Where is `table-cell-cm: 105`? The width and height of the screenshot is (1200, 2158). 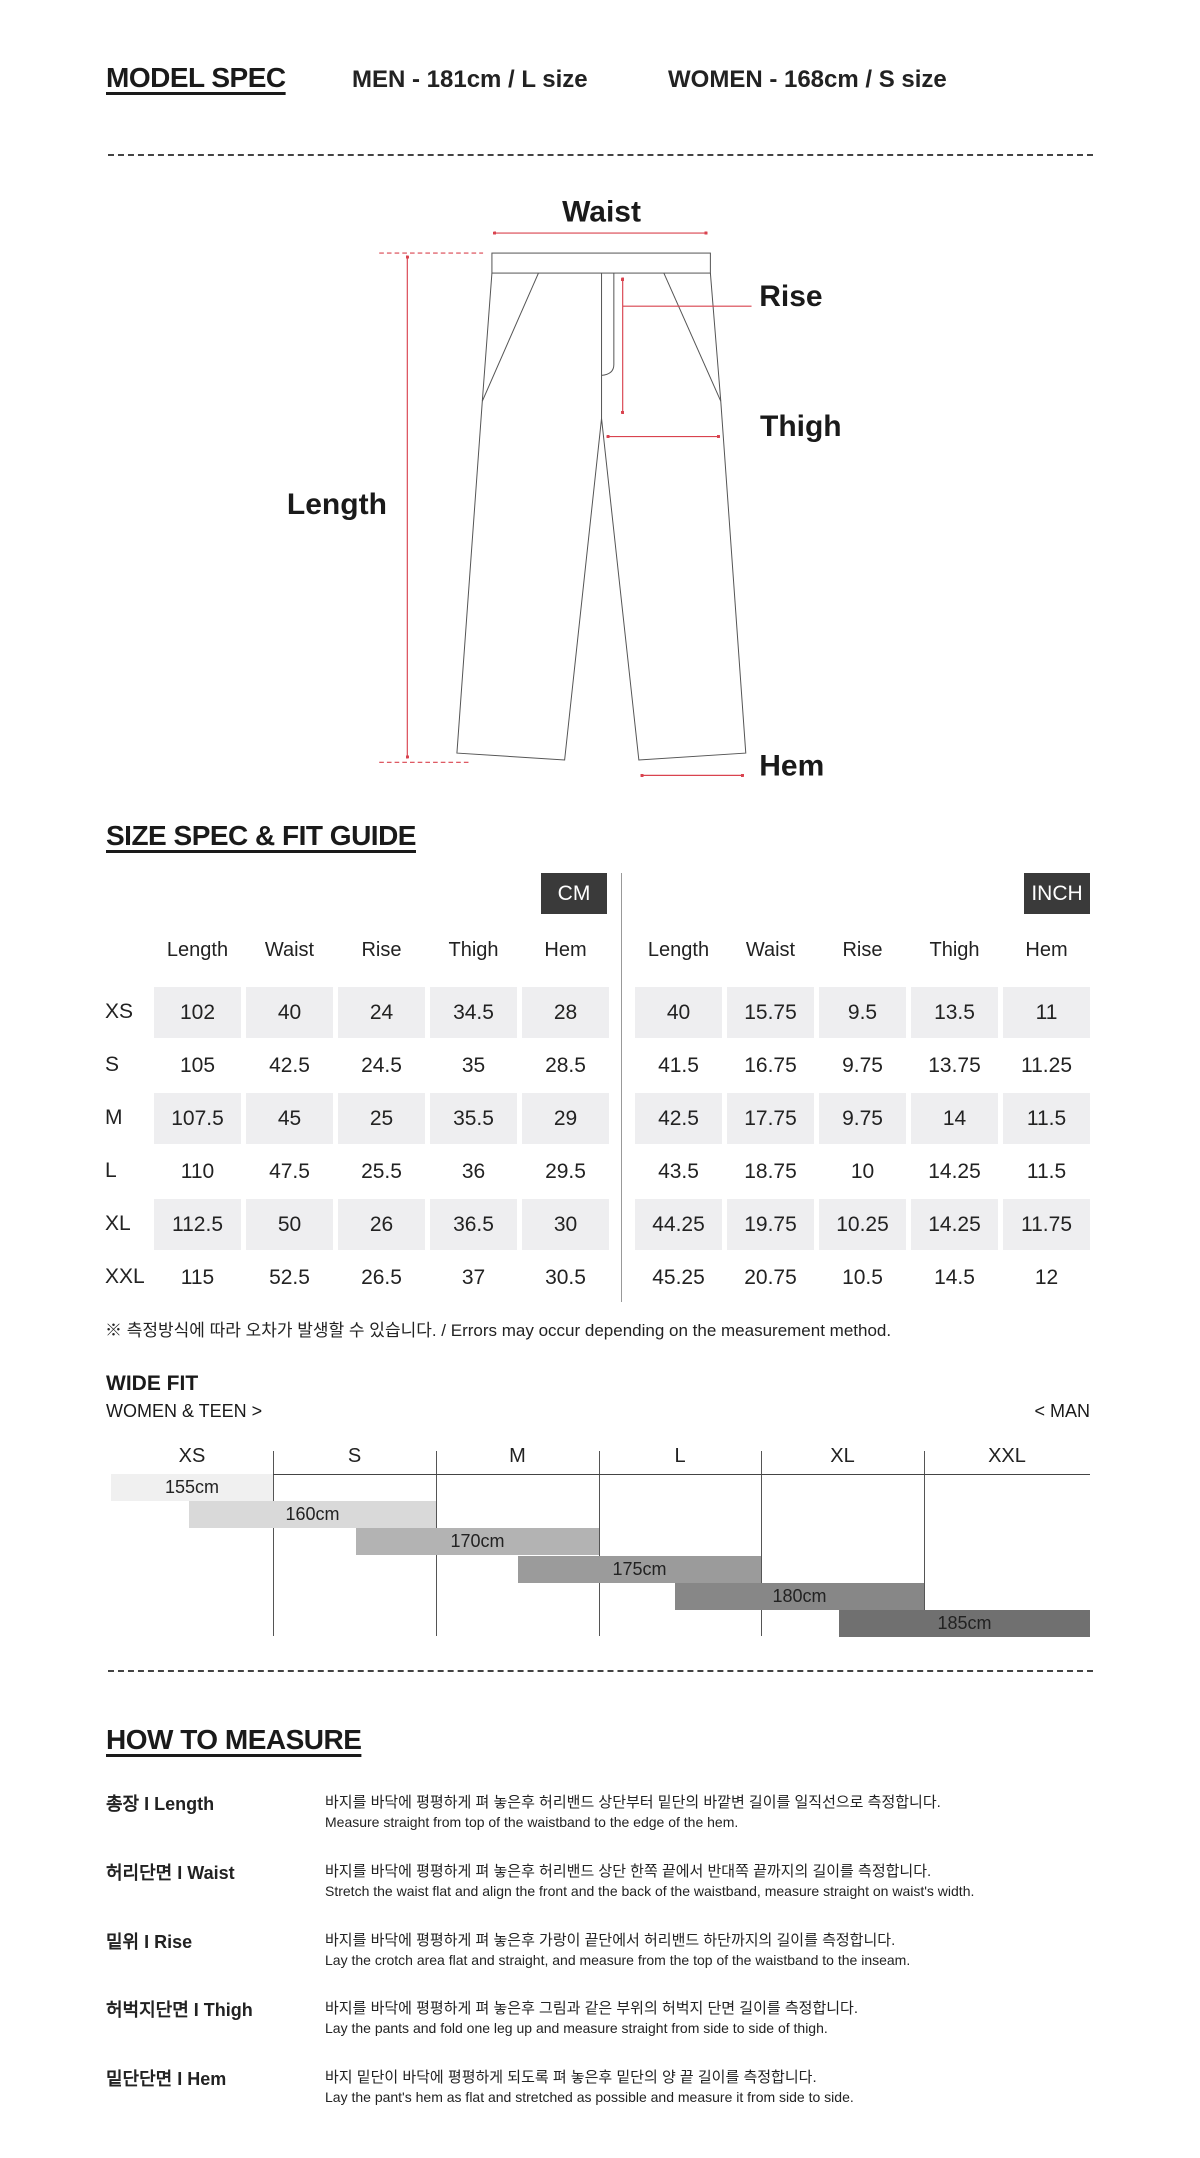 table-cell-cm: 105 is located at coordinates (197, 1065).